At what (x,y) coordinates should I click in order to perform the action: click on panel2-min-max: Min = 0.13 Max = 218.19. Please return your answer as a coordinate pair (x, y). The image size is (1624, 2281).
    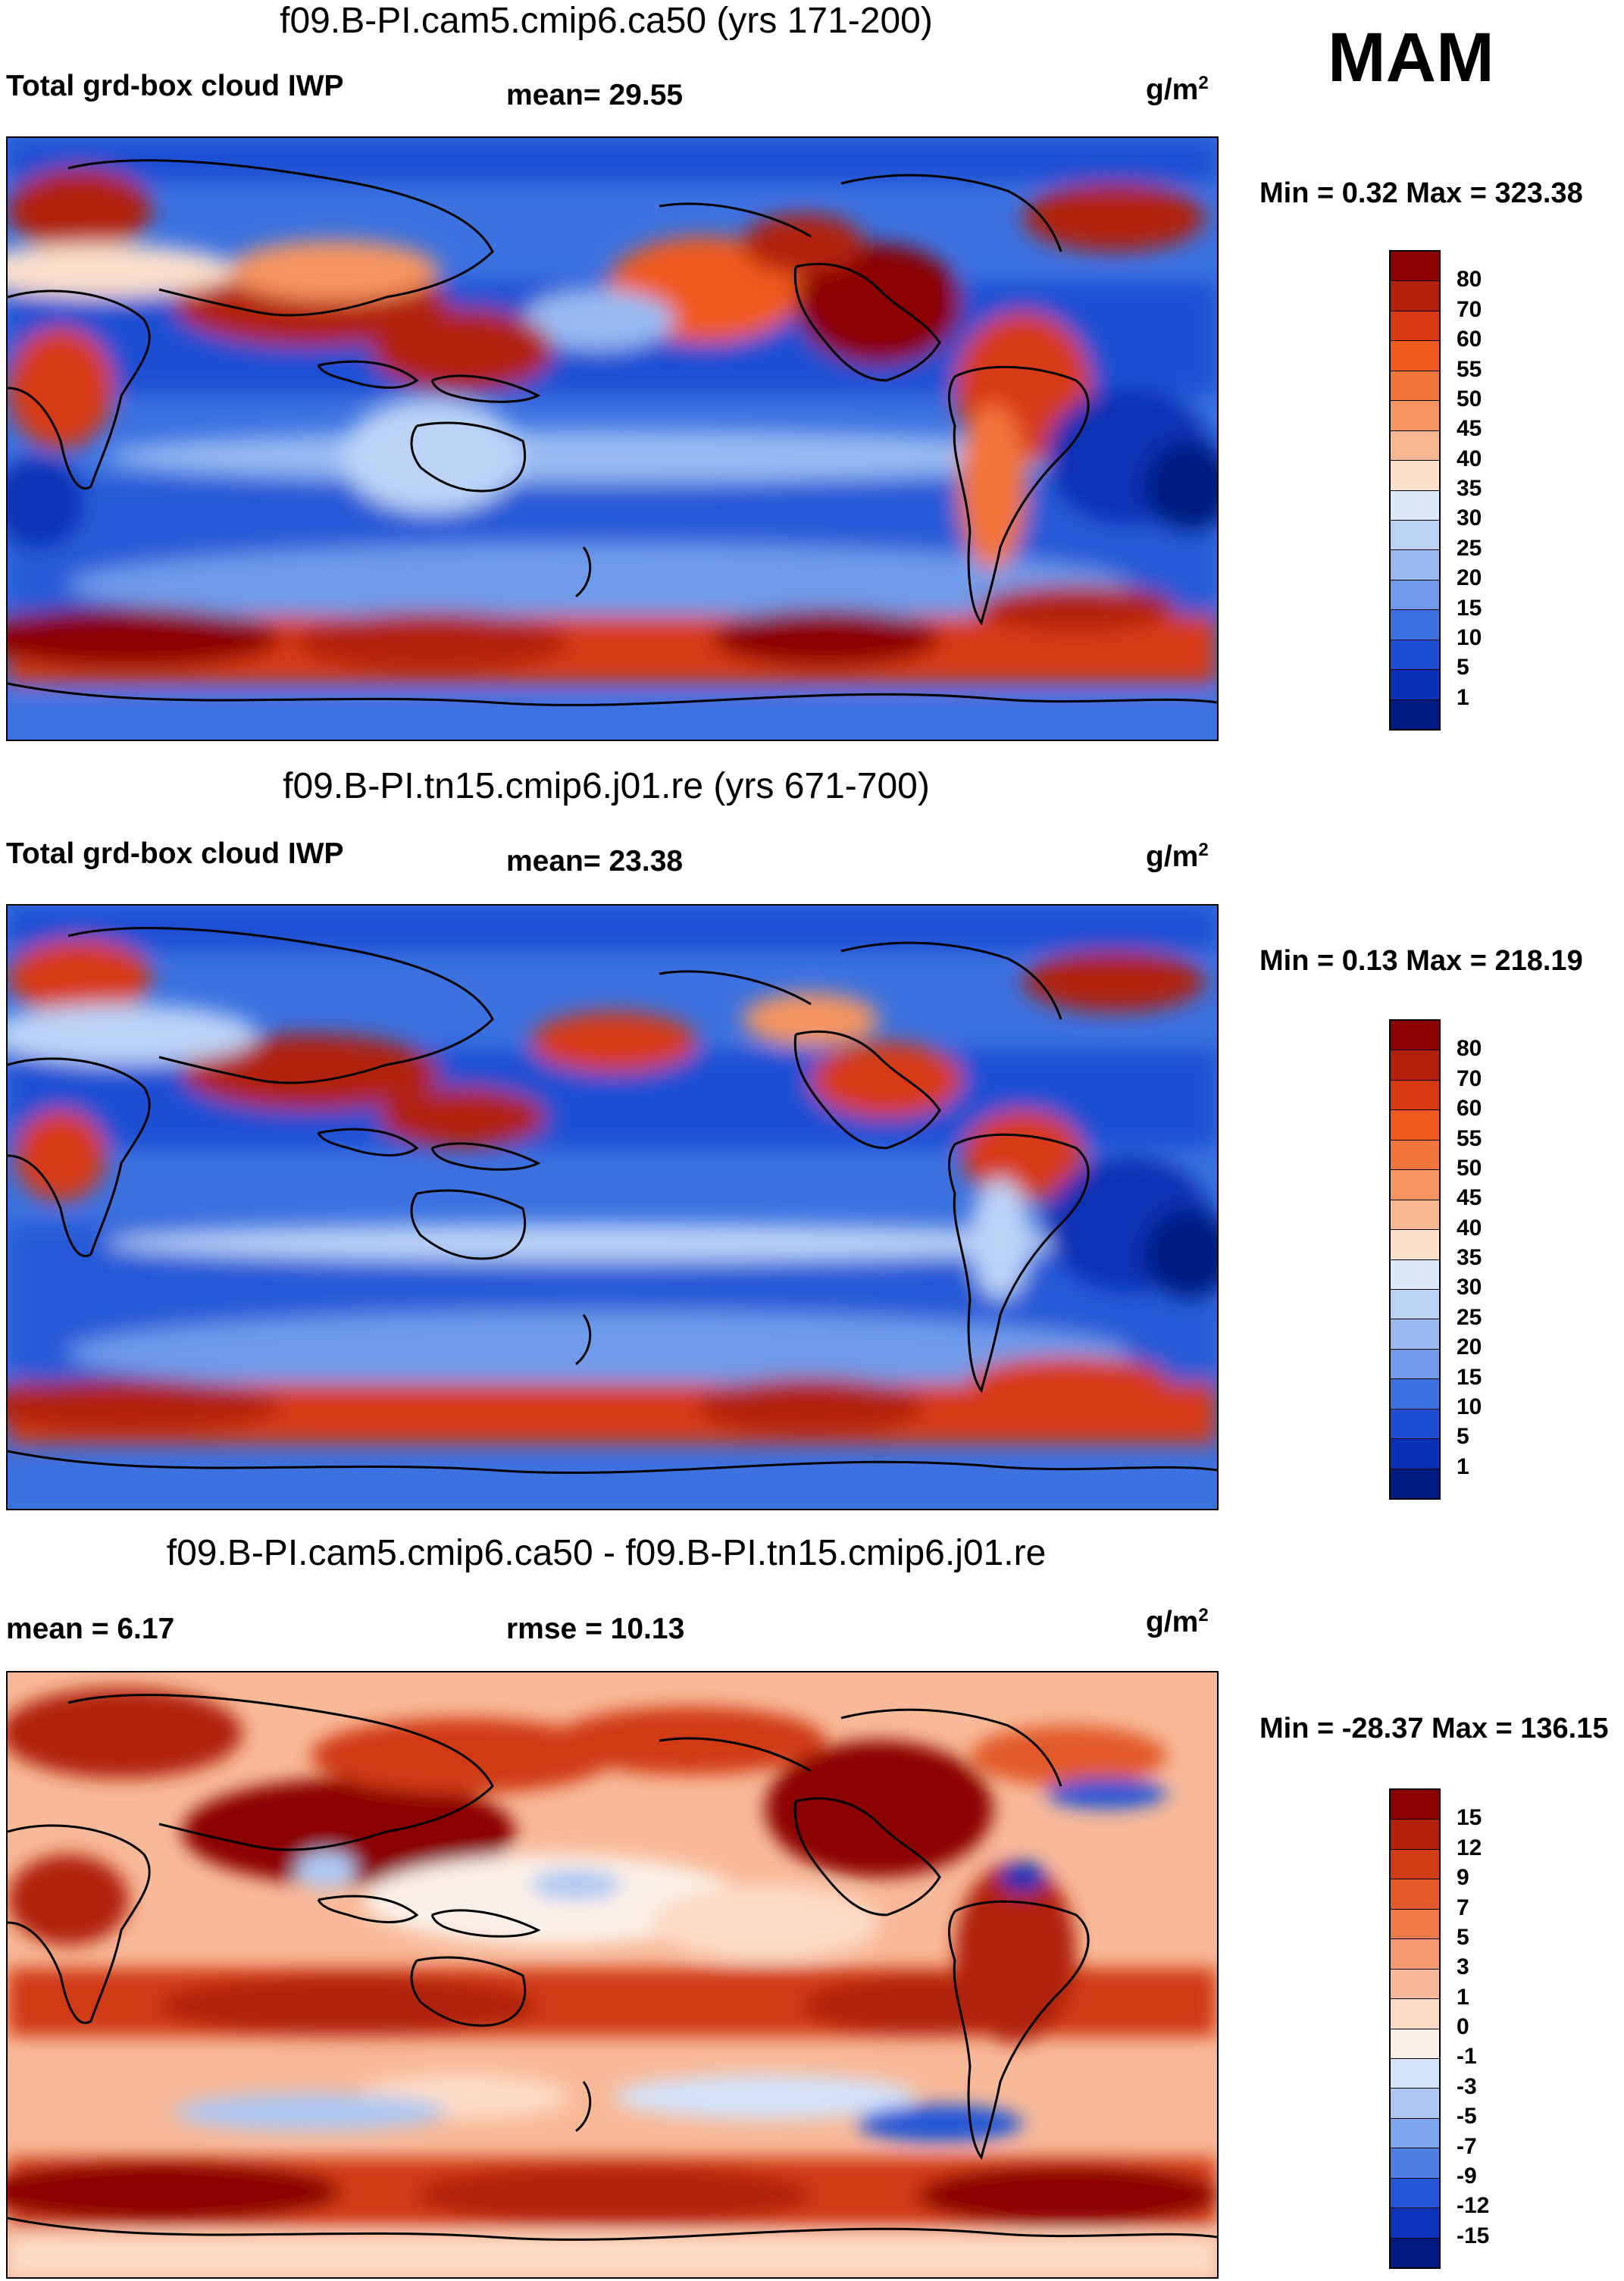
    Looking at the image, I should click on (1421, 961).